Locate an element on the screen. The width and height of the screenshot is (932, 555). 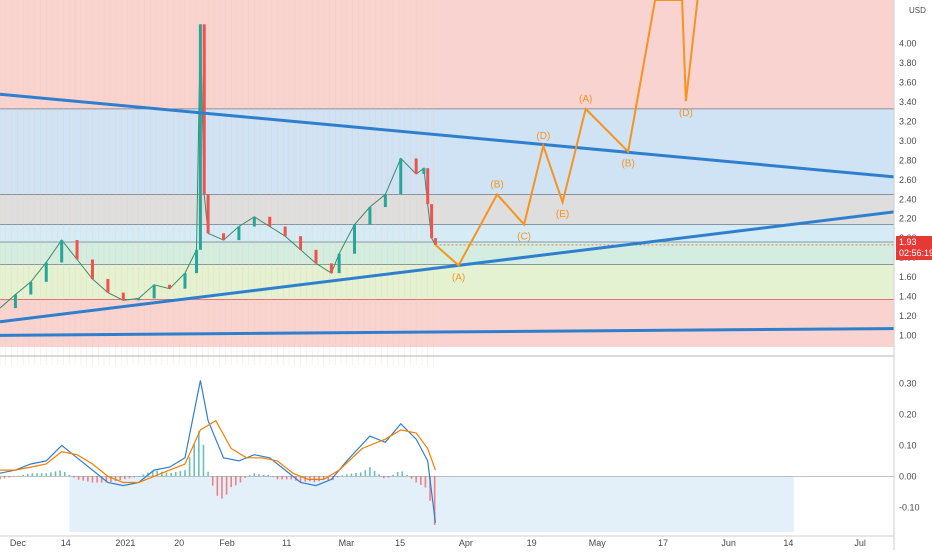
time-tick-label: 11 is located at coordinates (286, 543).